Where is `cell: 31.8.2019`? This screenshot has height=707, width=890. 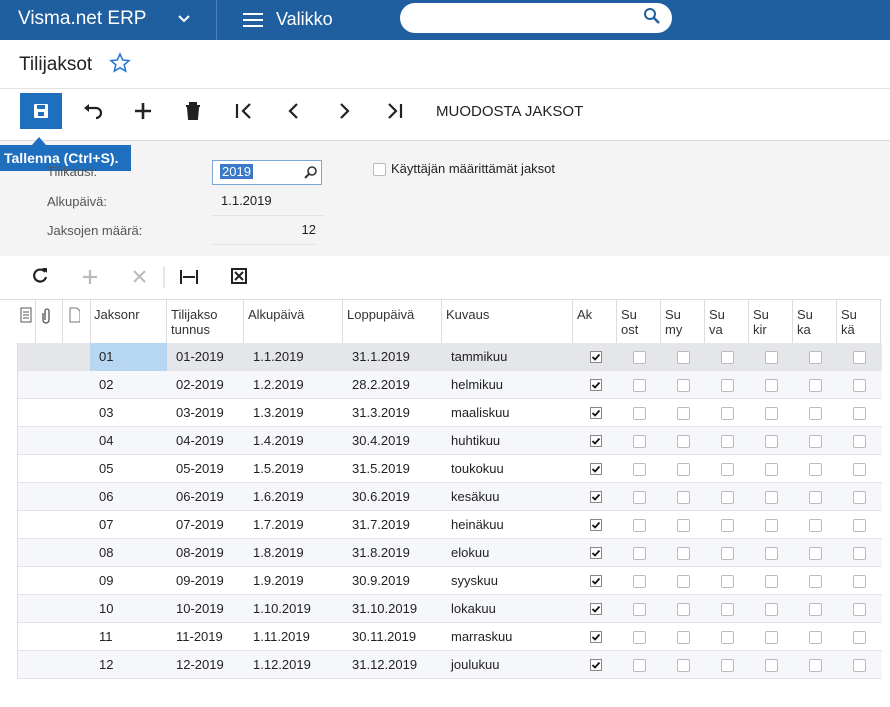 cell: 31.8.2019 is located at coordinates (381, 552).